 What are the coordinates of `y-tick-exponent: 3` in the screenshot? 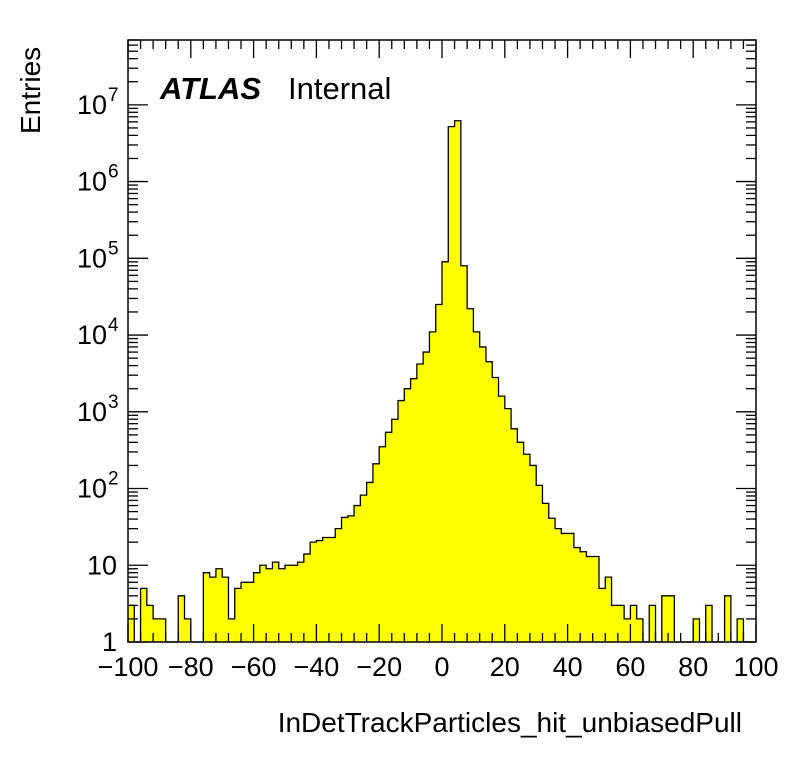 It's located at (113, 402).